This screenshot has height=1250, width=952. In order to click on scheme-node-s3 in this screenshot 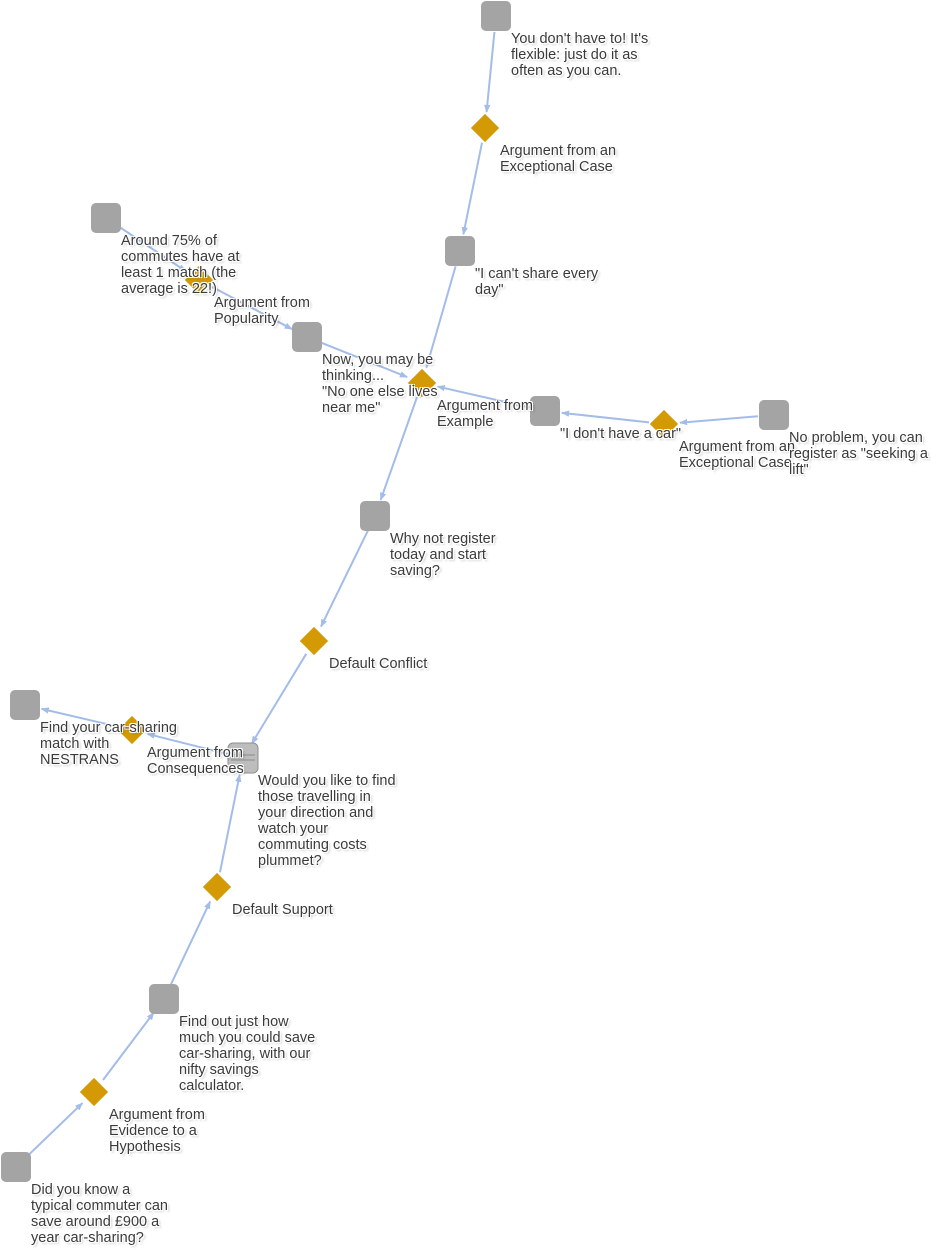, I will do `click(422, 383)`.